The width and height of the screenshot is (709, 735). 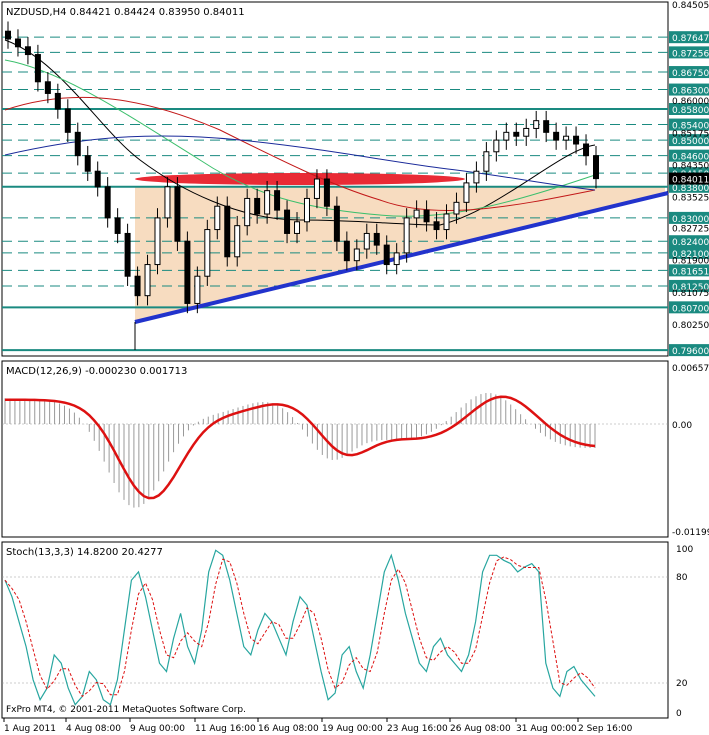 I want to click on level-tag-0.87647, so click(x=689, y=37).